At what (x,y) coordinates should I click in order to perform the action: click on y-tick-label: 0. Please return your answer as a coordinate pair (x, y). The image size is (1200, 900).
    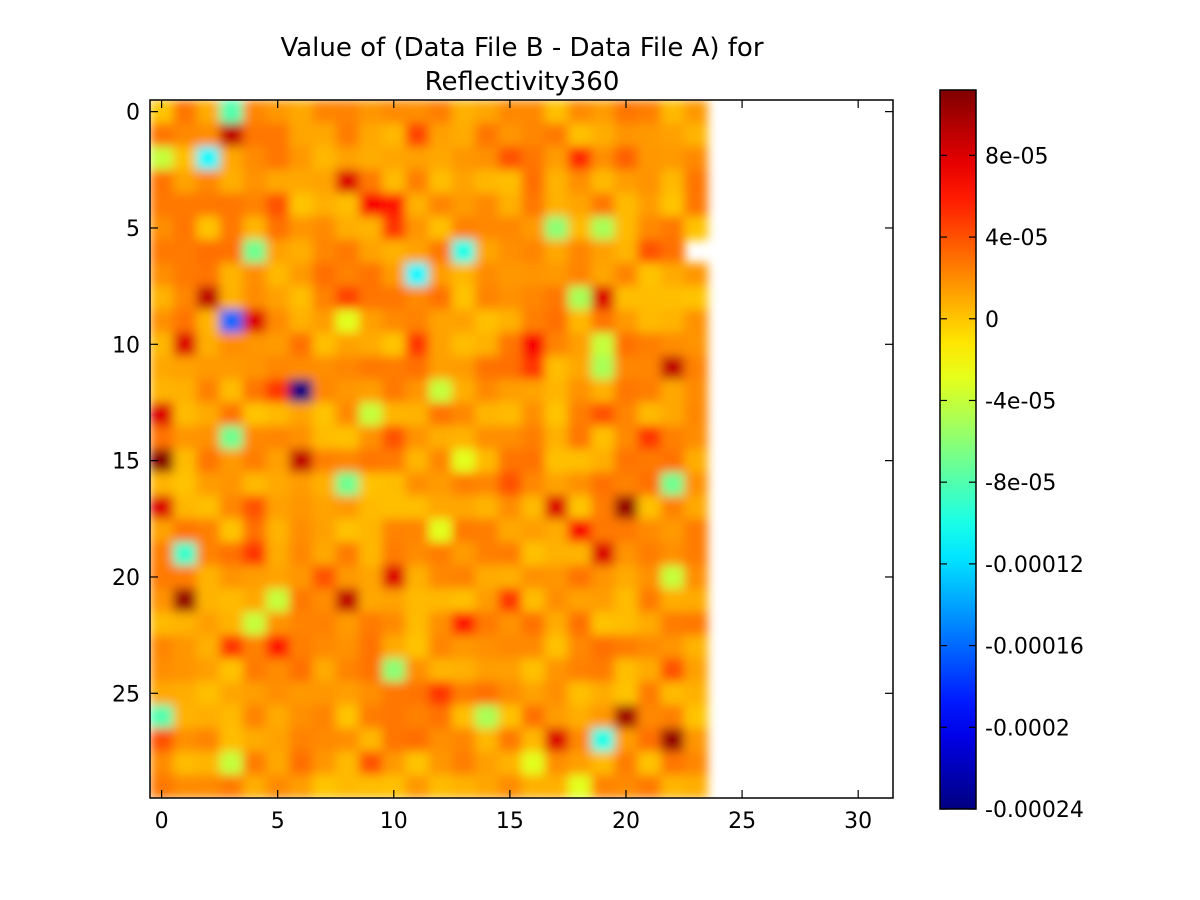
    Looking at the image, I should click on (133, 113).